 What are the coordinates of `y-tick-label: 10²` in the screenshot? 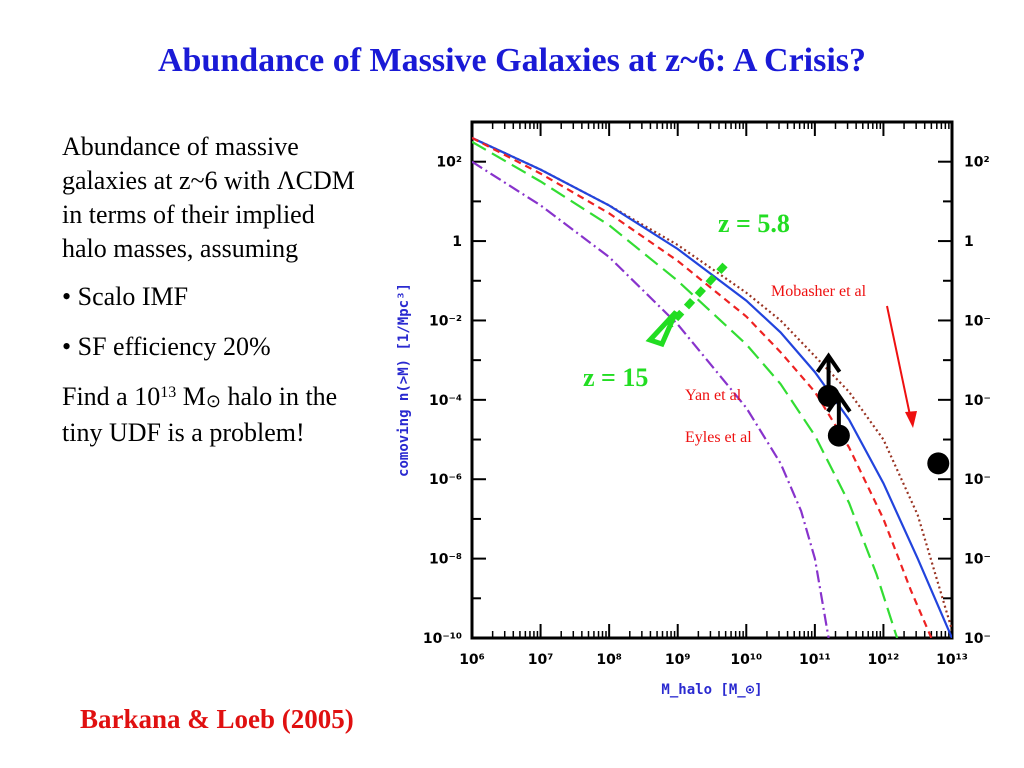 It's located at (449, 163).